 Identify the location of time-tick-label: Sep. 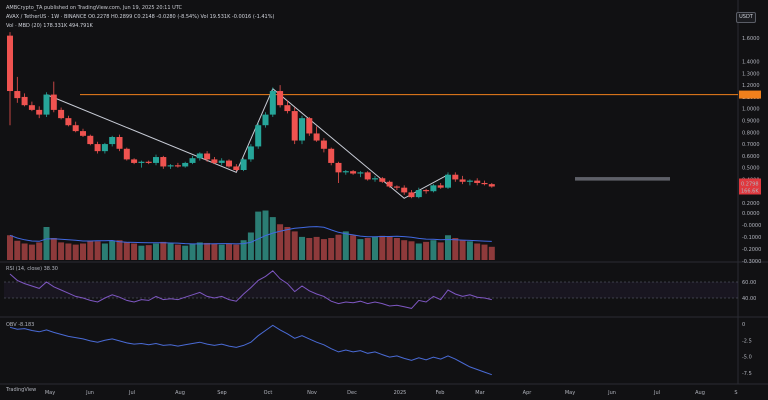
(221, 393).